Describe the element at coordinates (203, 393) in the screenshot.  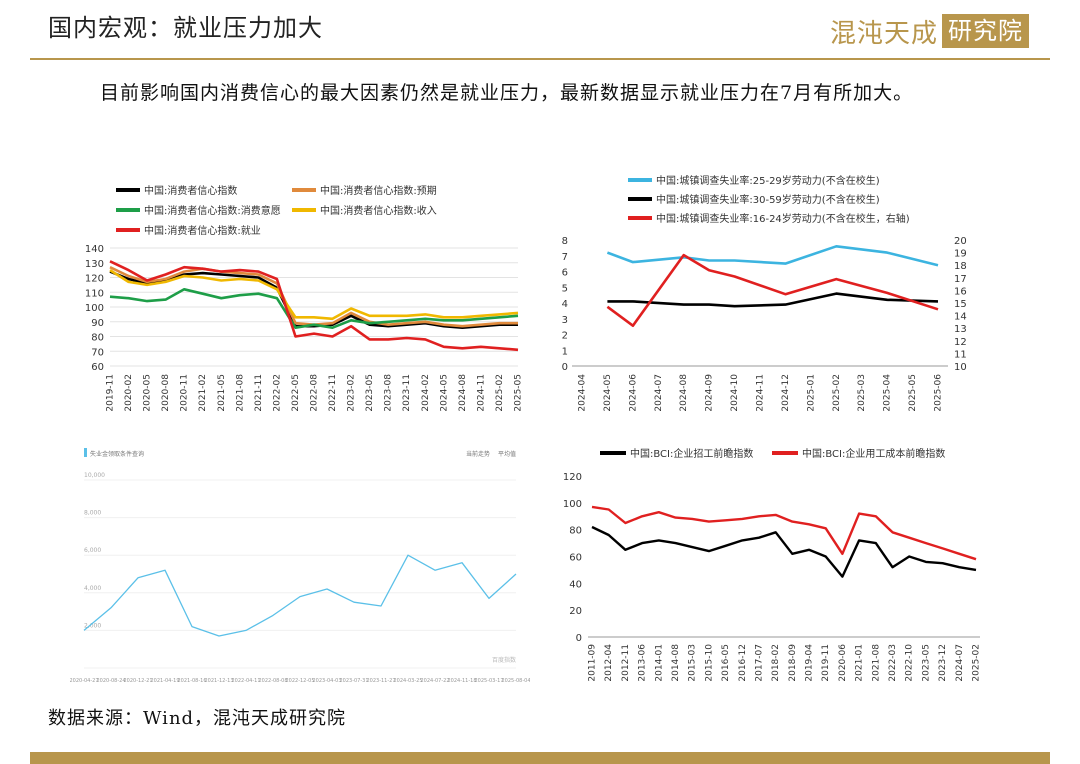
I see `x-tick-label: 2021-02` at that location.